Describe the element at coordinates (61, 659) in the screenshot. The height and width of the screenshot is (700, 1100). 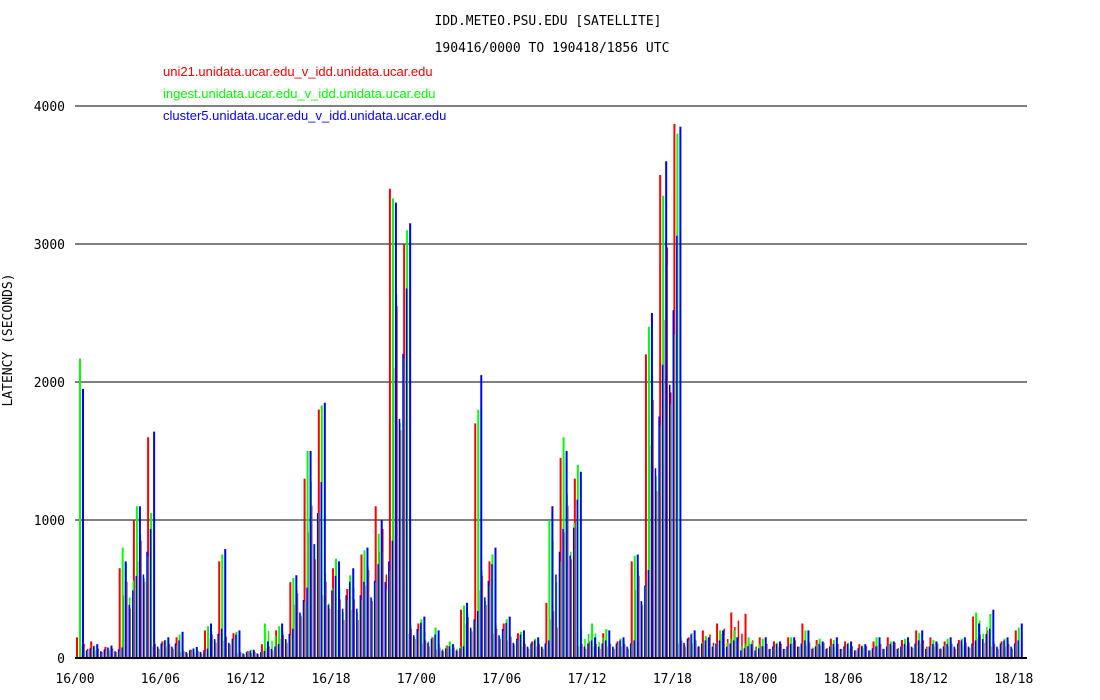
I see `y-tick-label: 0` at that location.